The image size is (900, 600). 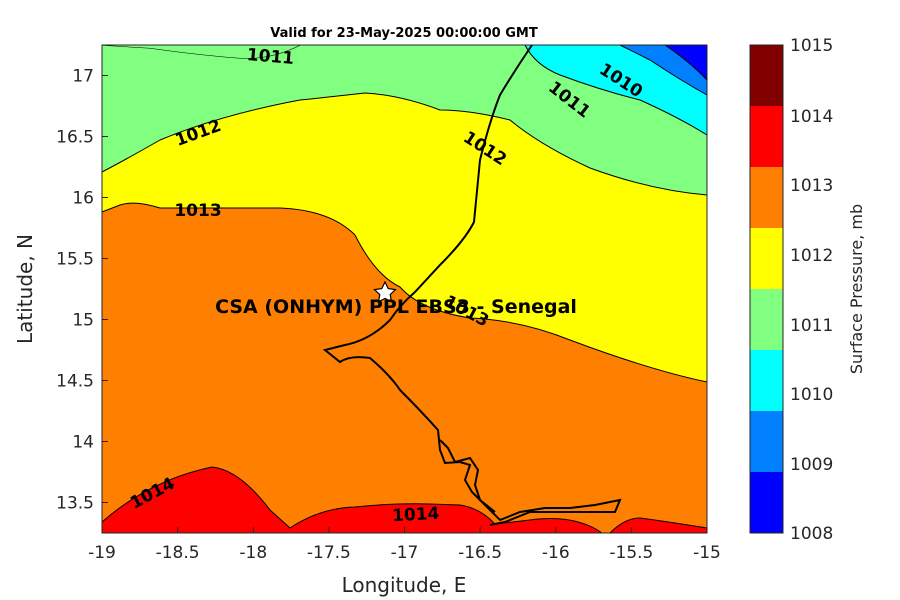 I want to click on y-axis-label: Latitude, N, so click(x=25, y=289).